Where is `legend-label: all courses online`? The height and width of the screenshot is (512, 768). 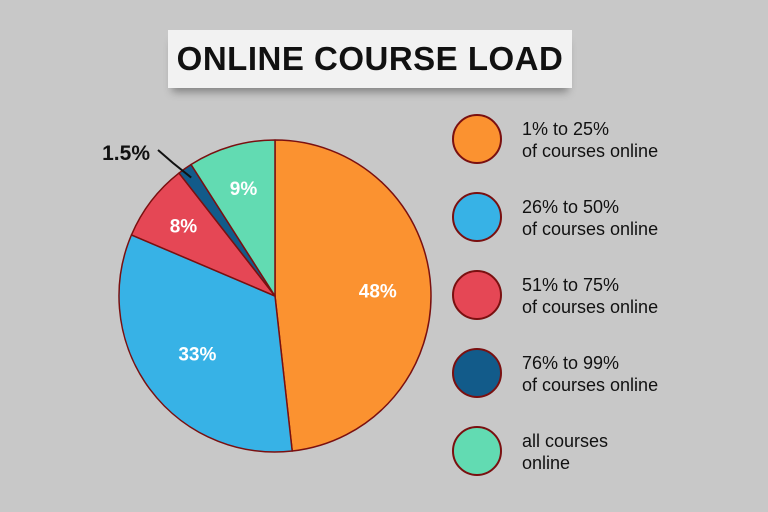 legend-label: all courses online is located at coordinates (565, 452).